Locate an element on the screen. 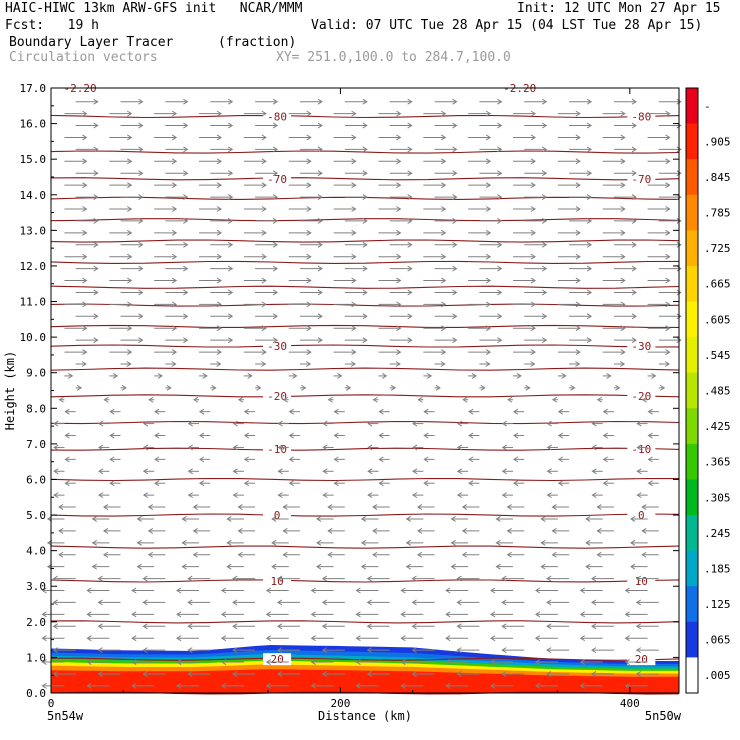  colorbar-swatch is located at coordinates (692, 604).